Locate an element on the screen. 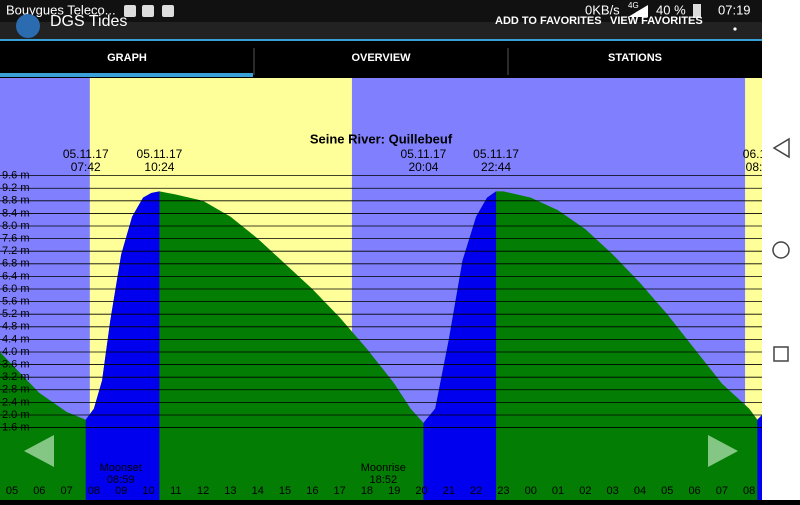  net-speed: 0KB/s is located at coordinates (602, 9).